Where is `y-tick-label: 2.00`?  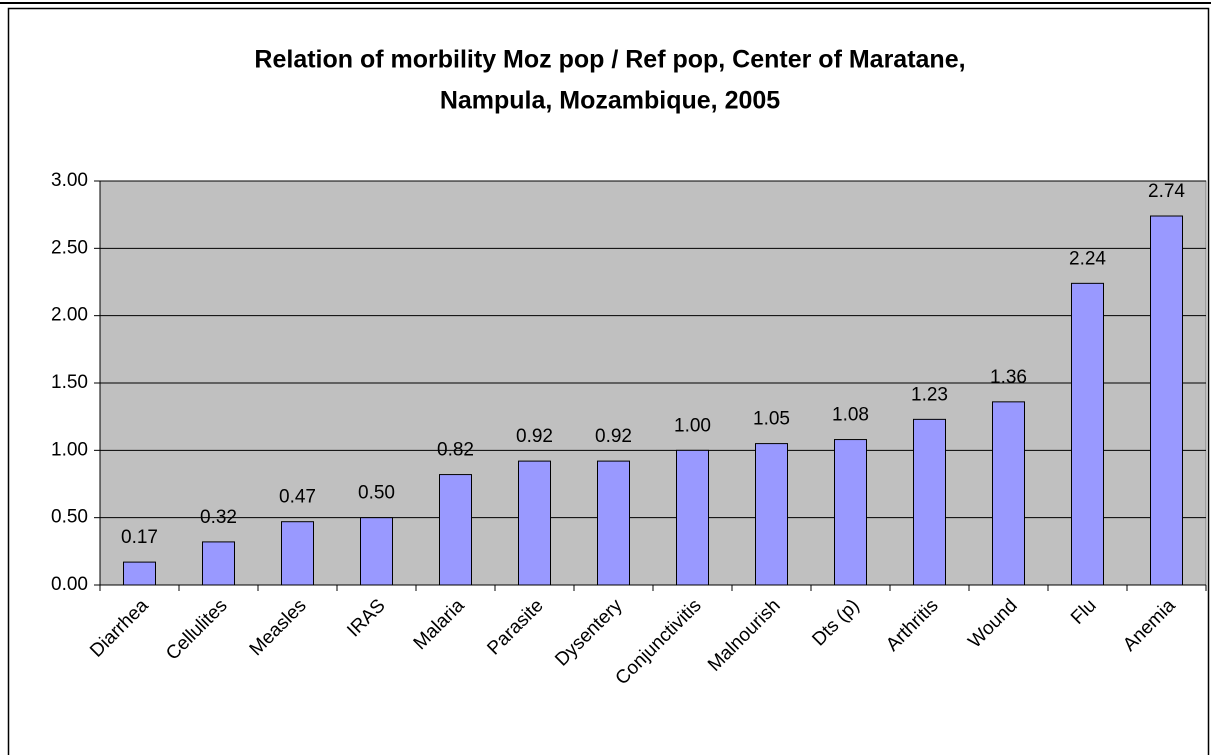
y-tick-label: 2.00 is located at coordinates (69, 315).